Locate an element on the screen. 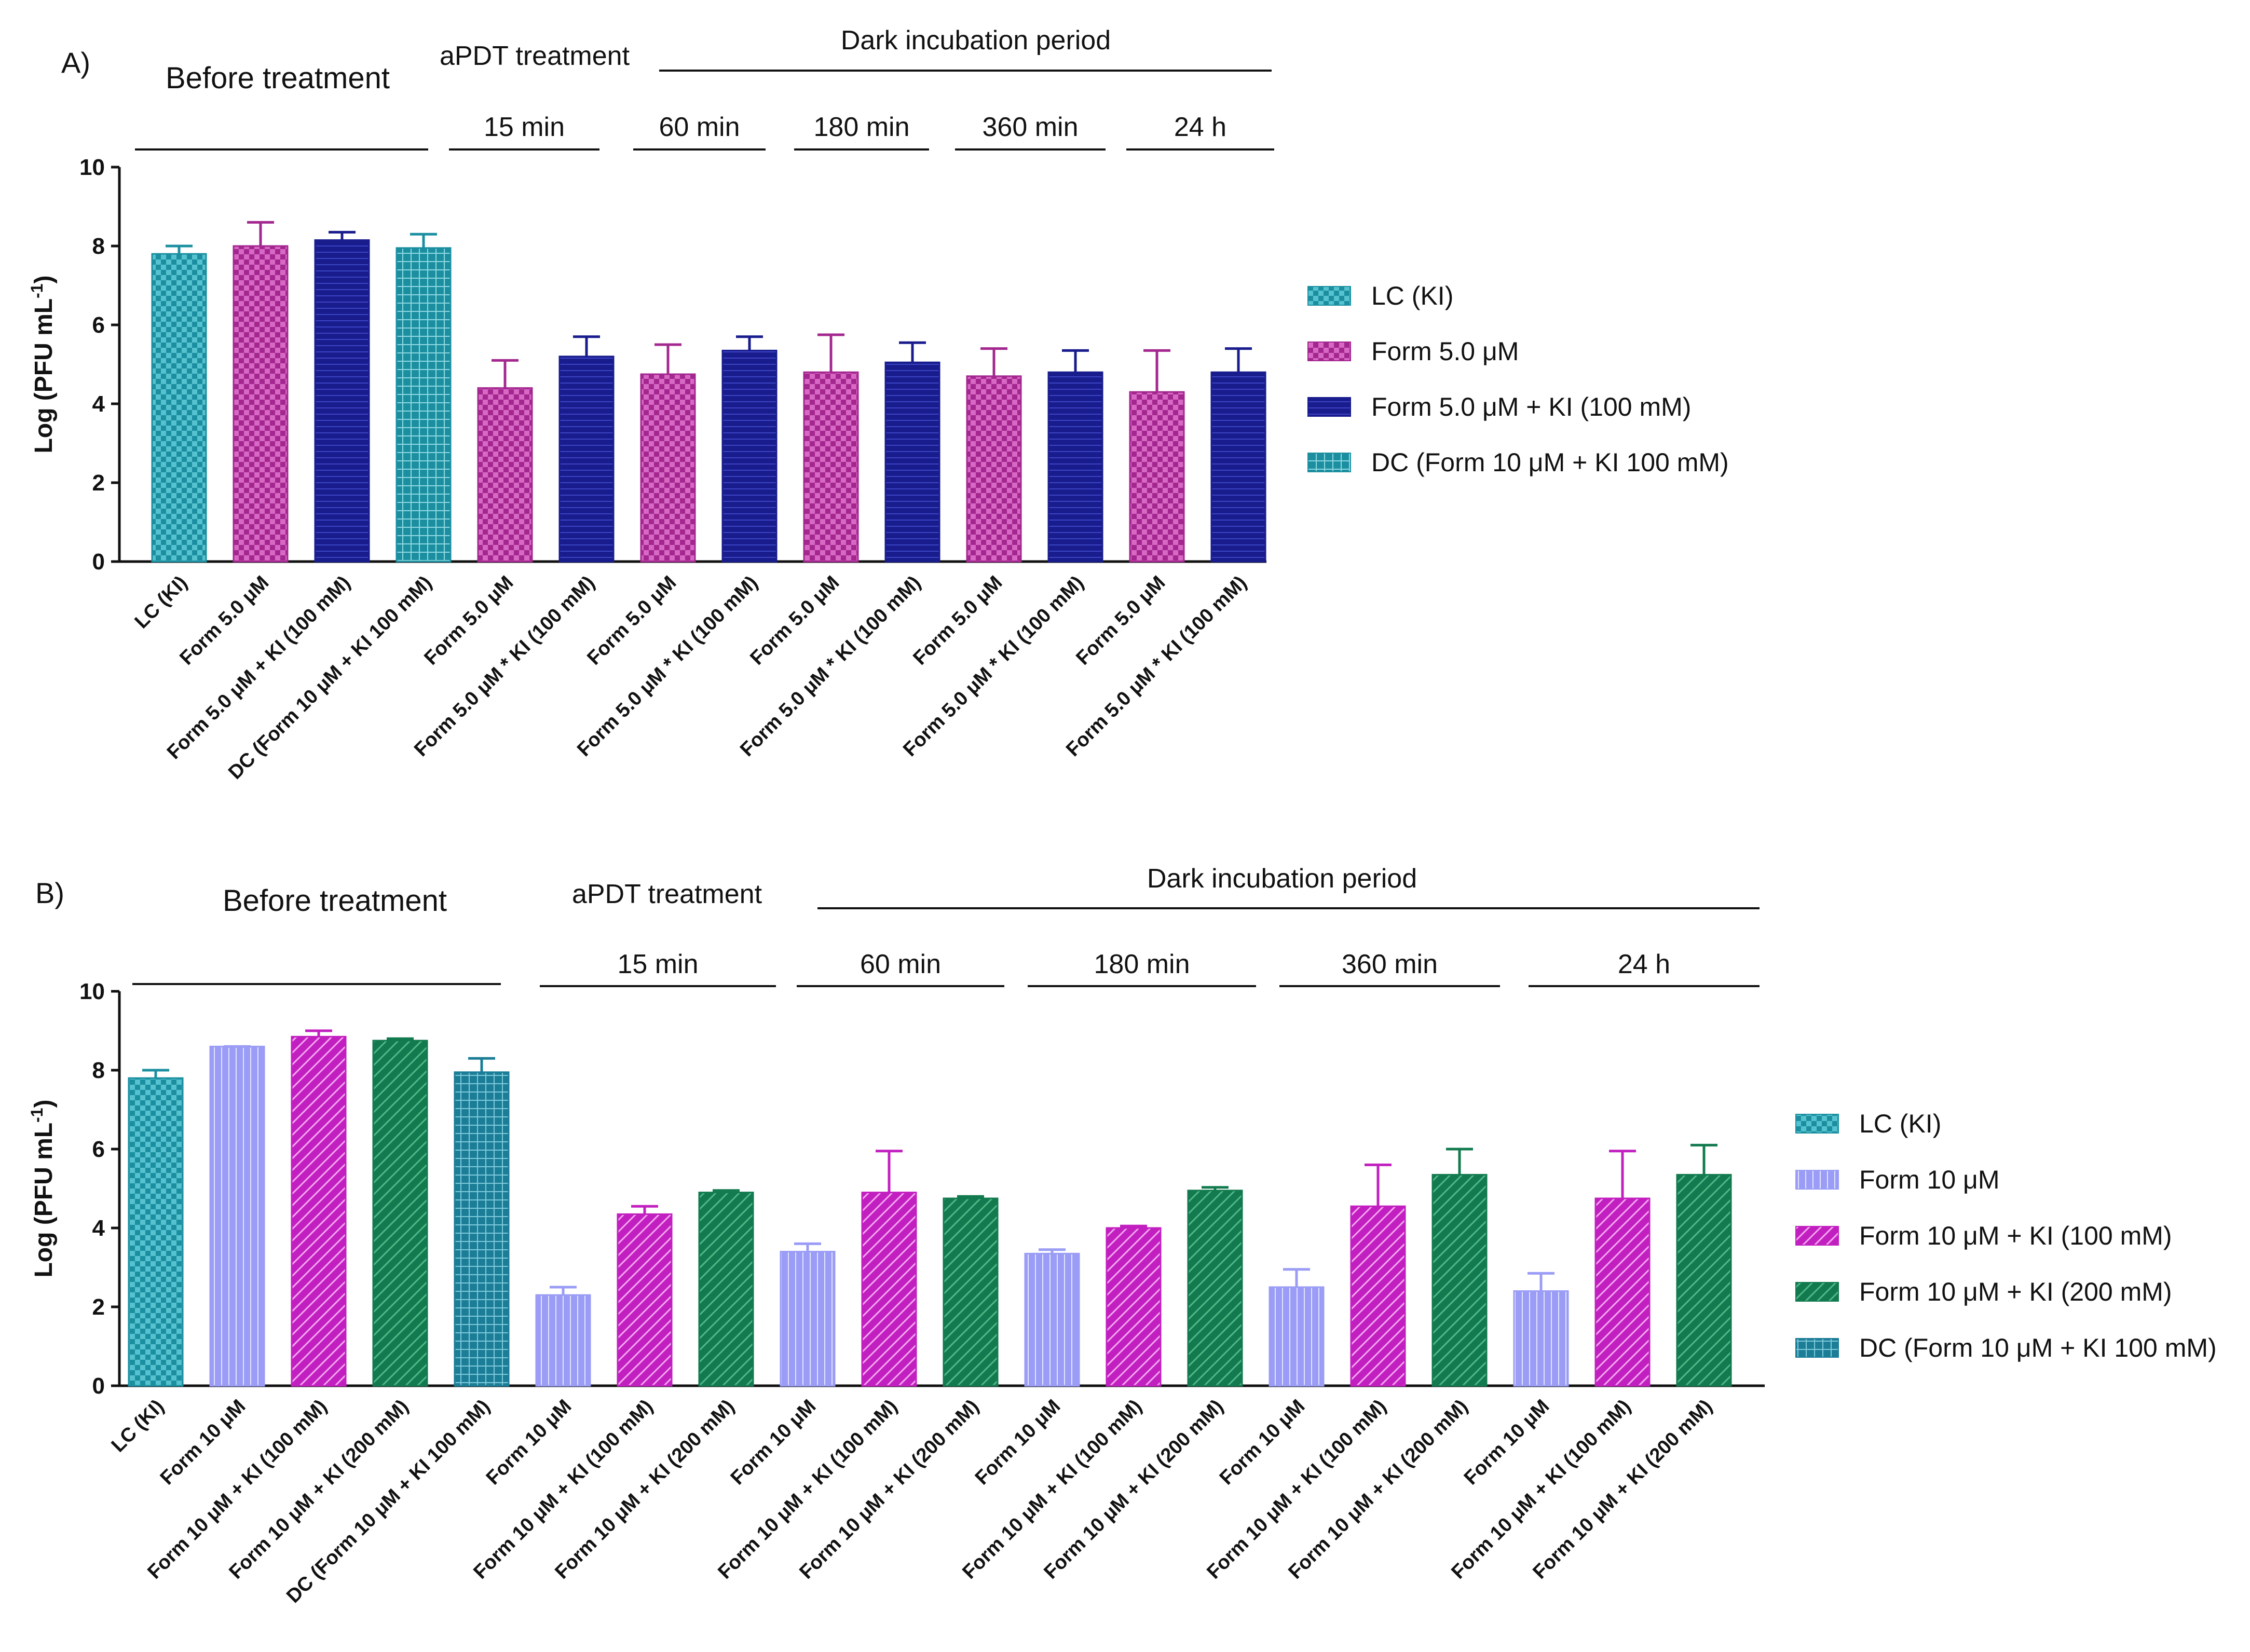  legend-label: Form 5.0 μM + KI (100 mM) is located at coordinates (1531, 406).